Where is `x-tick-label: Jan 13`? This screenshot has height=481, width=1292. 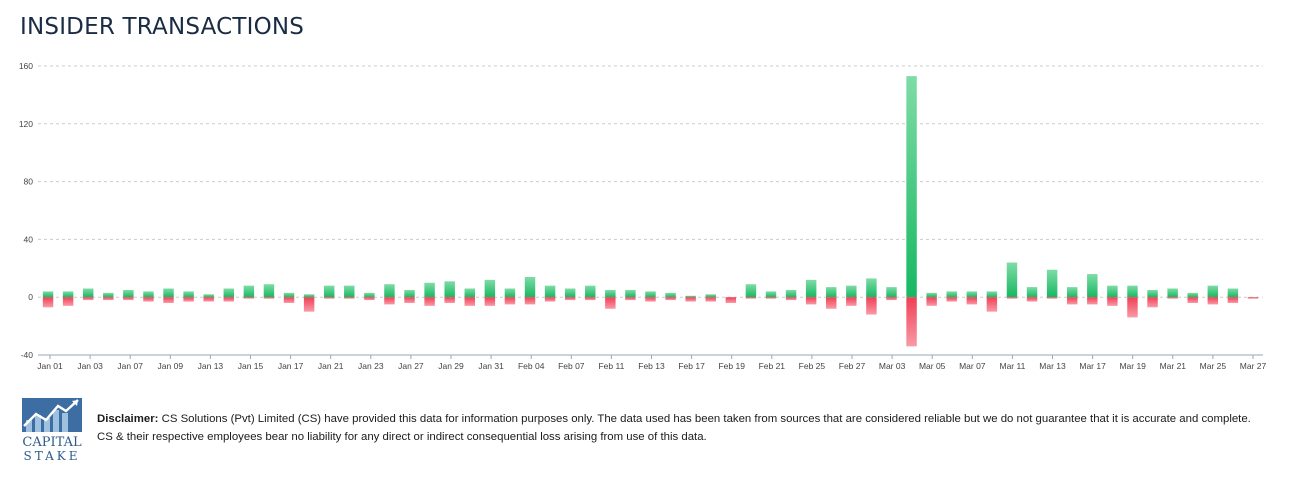
x-tick-label: Jan 13 is located at coordinates (211, 366).